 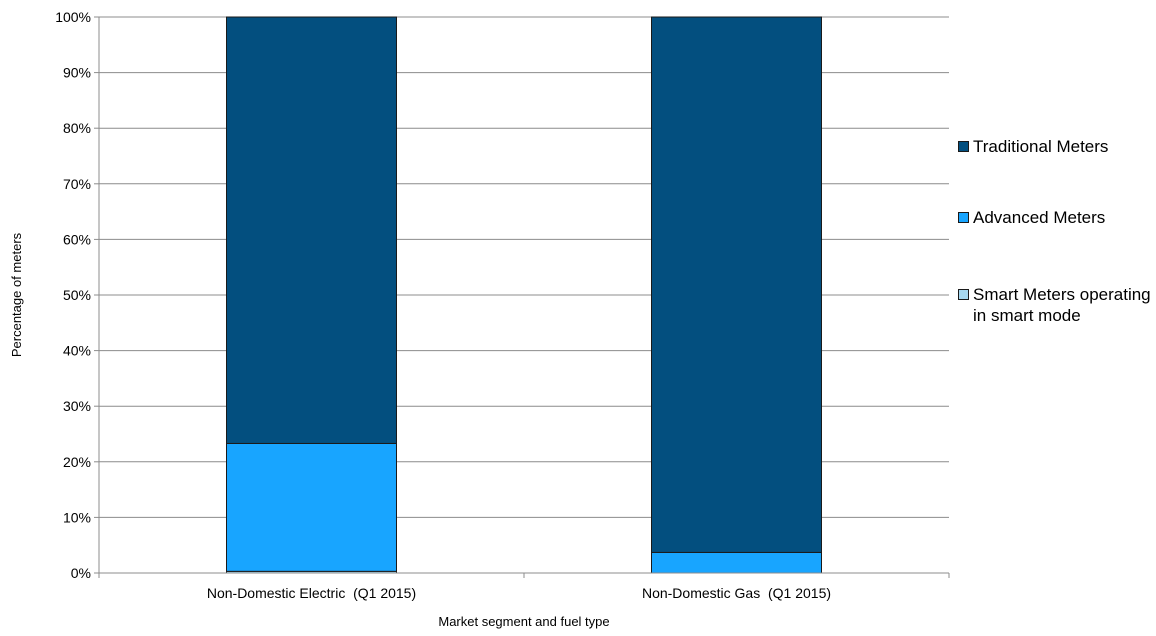 What do you see at coordinates (77, 239) in the screenshot?
I see `y-tick-label: 60%` at bounding box center [77, 239].